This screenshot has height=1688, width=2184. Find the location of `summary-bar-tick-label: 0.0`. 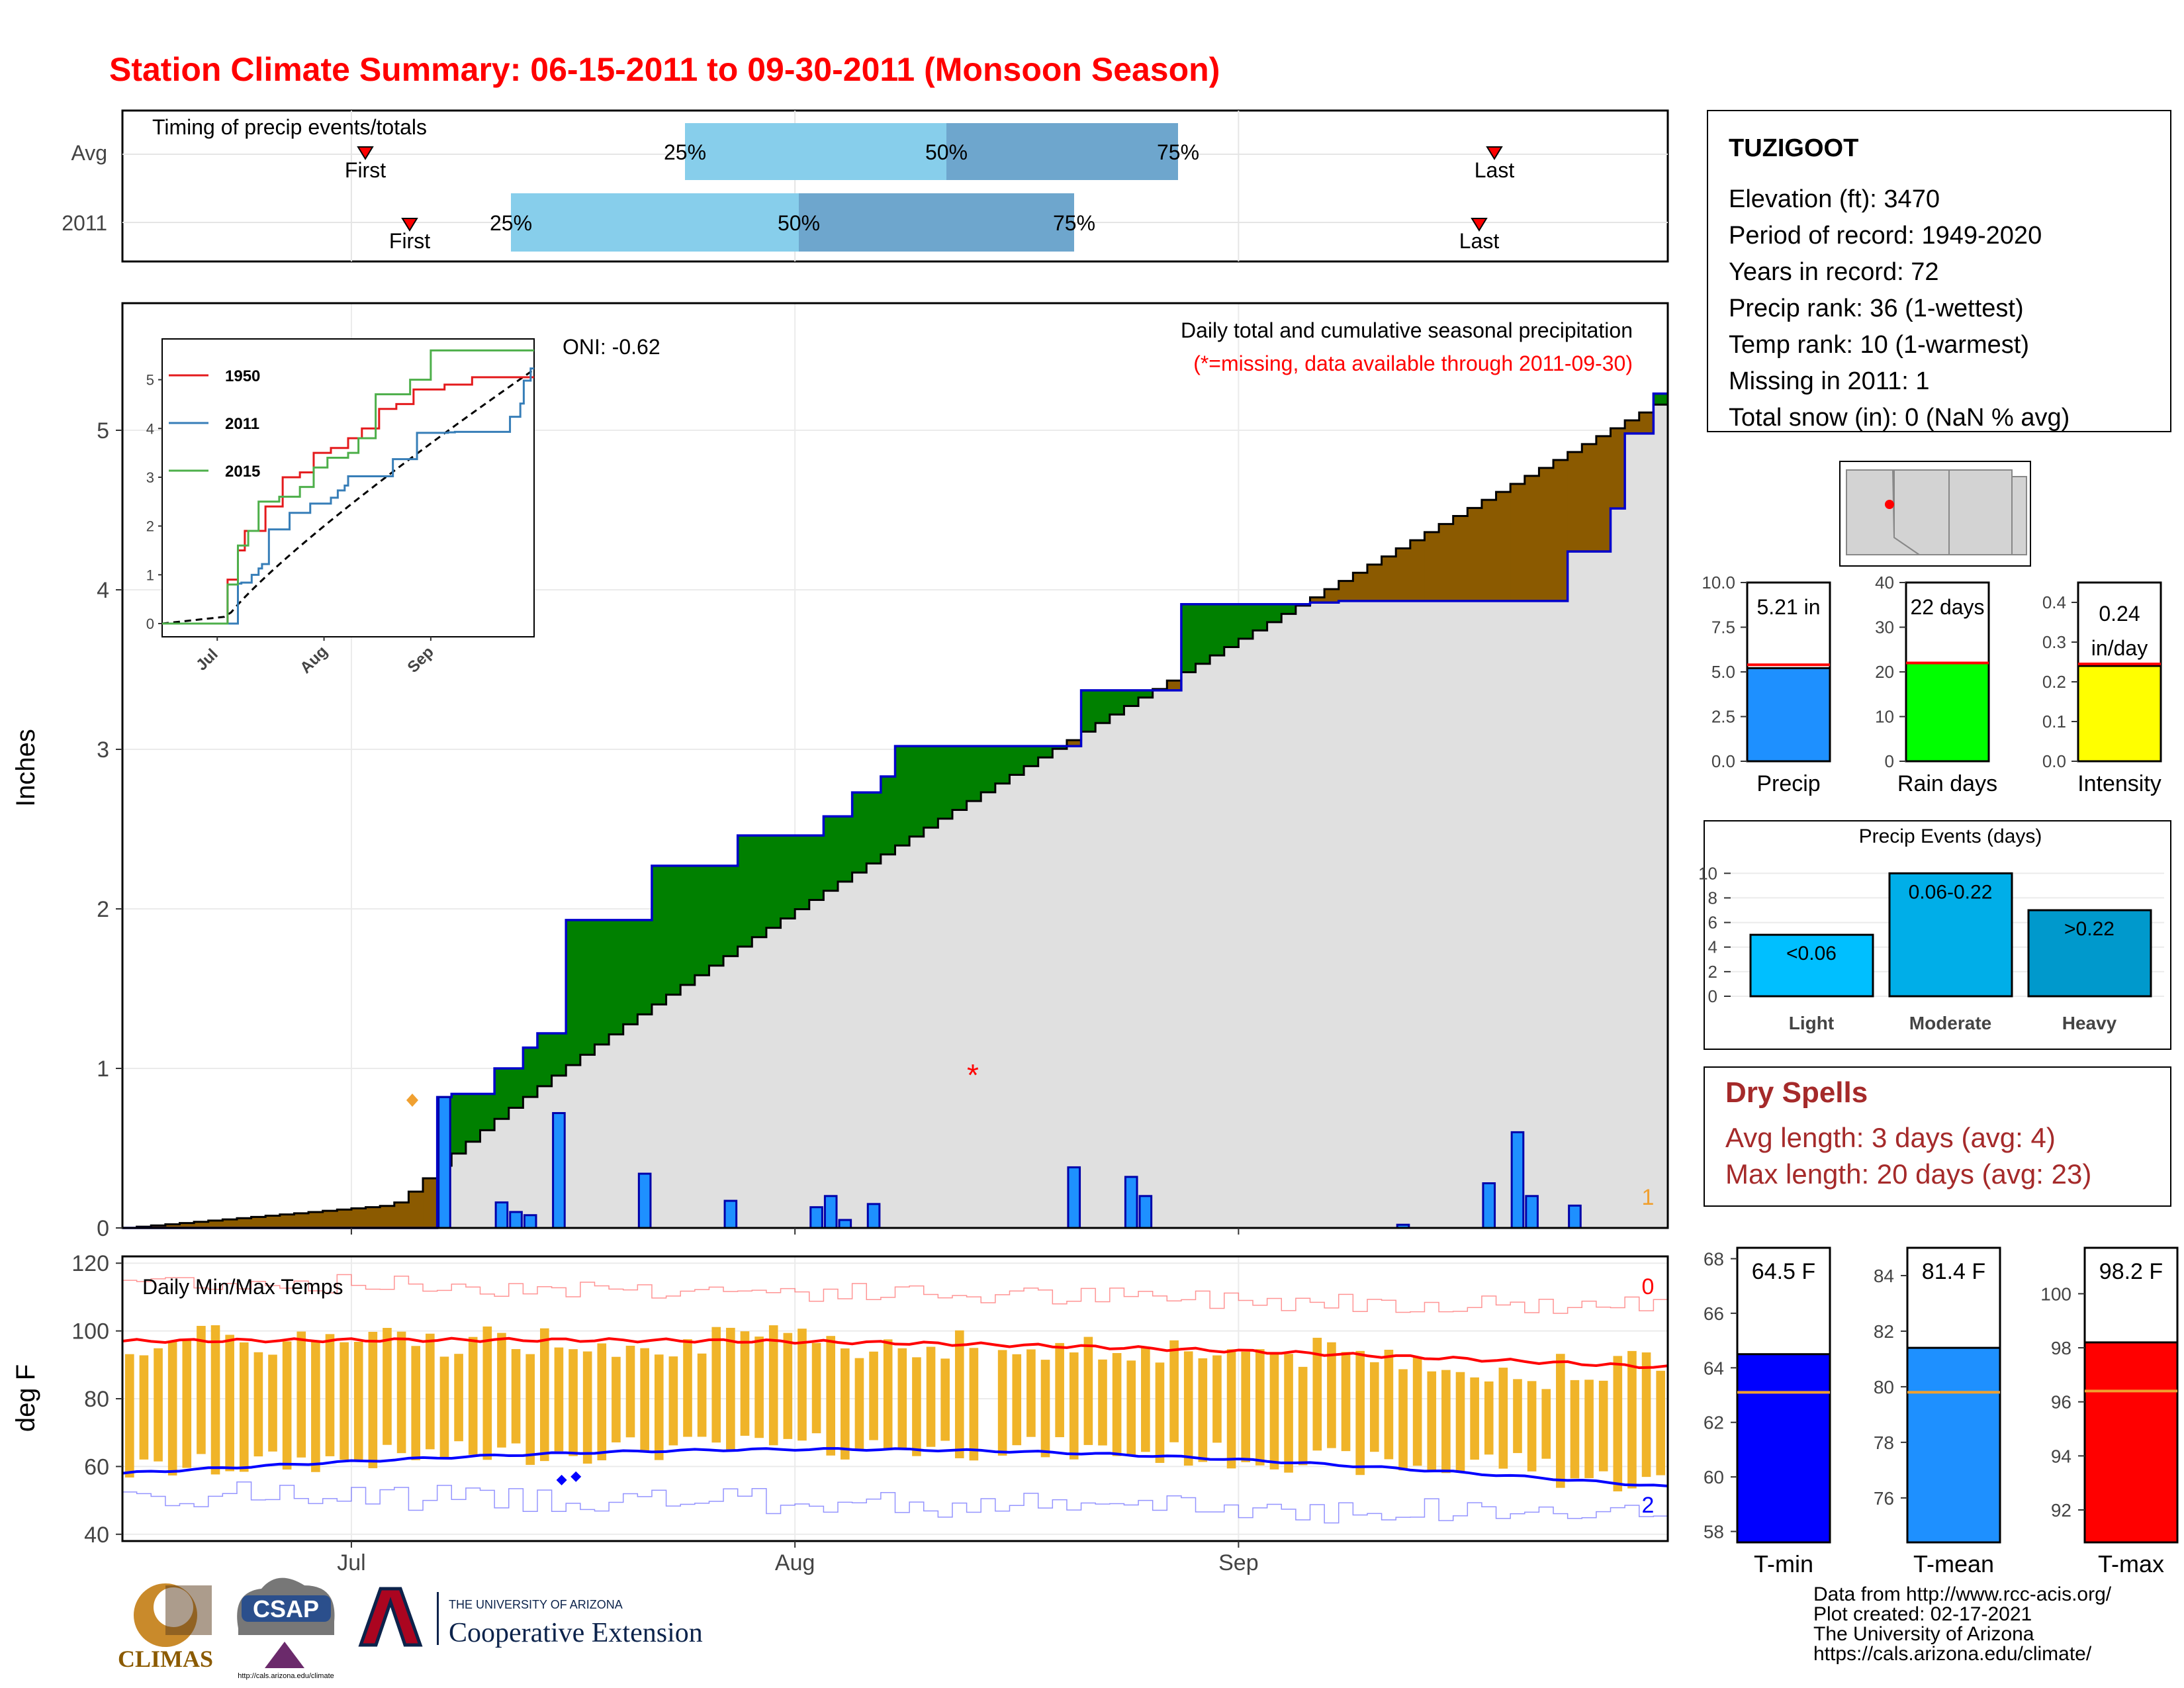

summary-bar-tick-label: 0.0 is located at coordinates (1723, 761).